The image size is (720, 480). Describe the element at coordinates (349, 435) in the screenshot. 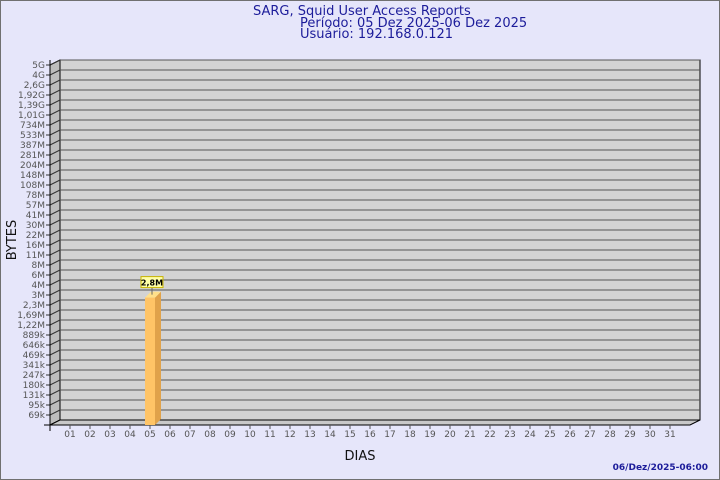

I see `x-tick-label: 15` at that location.